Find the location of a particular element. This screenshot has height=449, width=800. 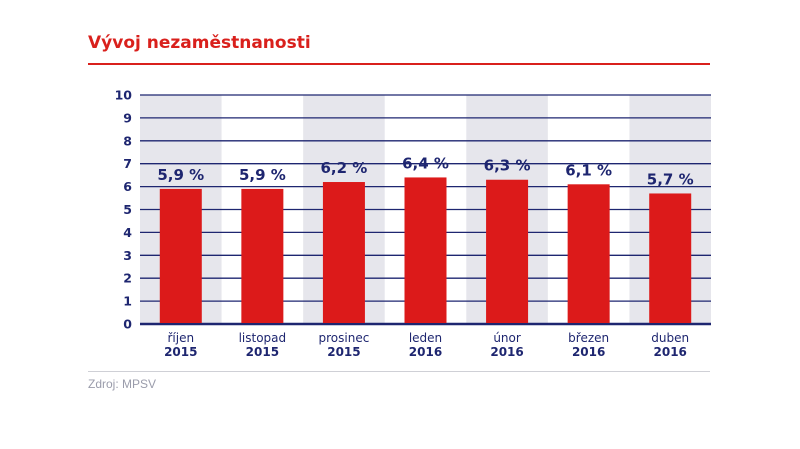

x-tick-label-month: listopad is located at coordinates (263, 338).